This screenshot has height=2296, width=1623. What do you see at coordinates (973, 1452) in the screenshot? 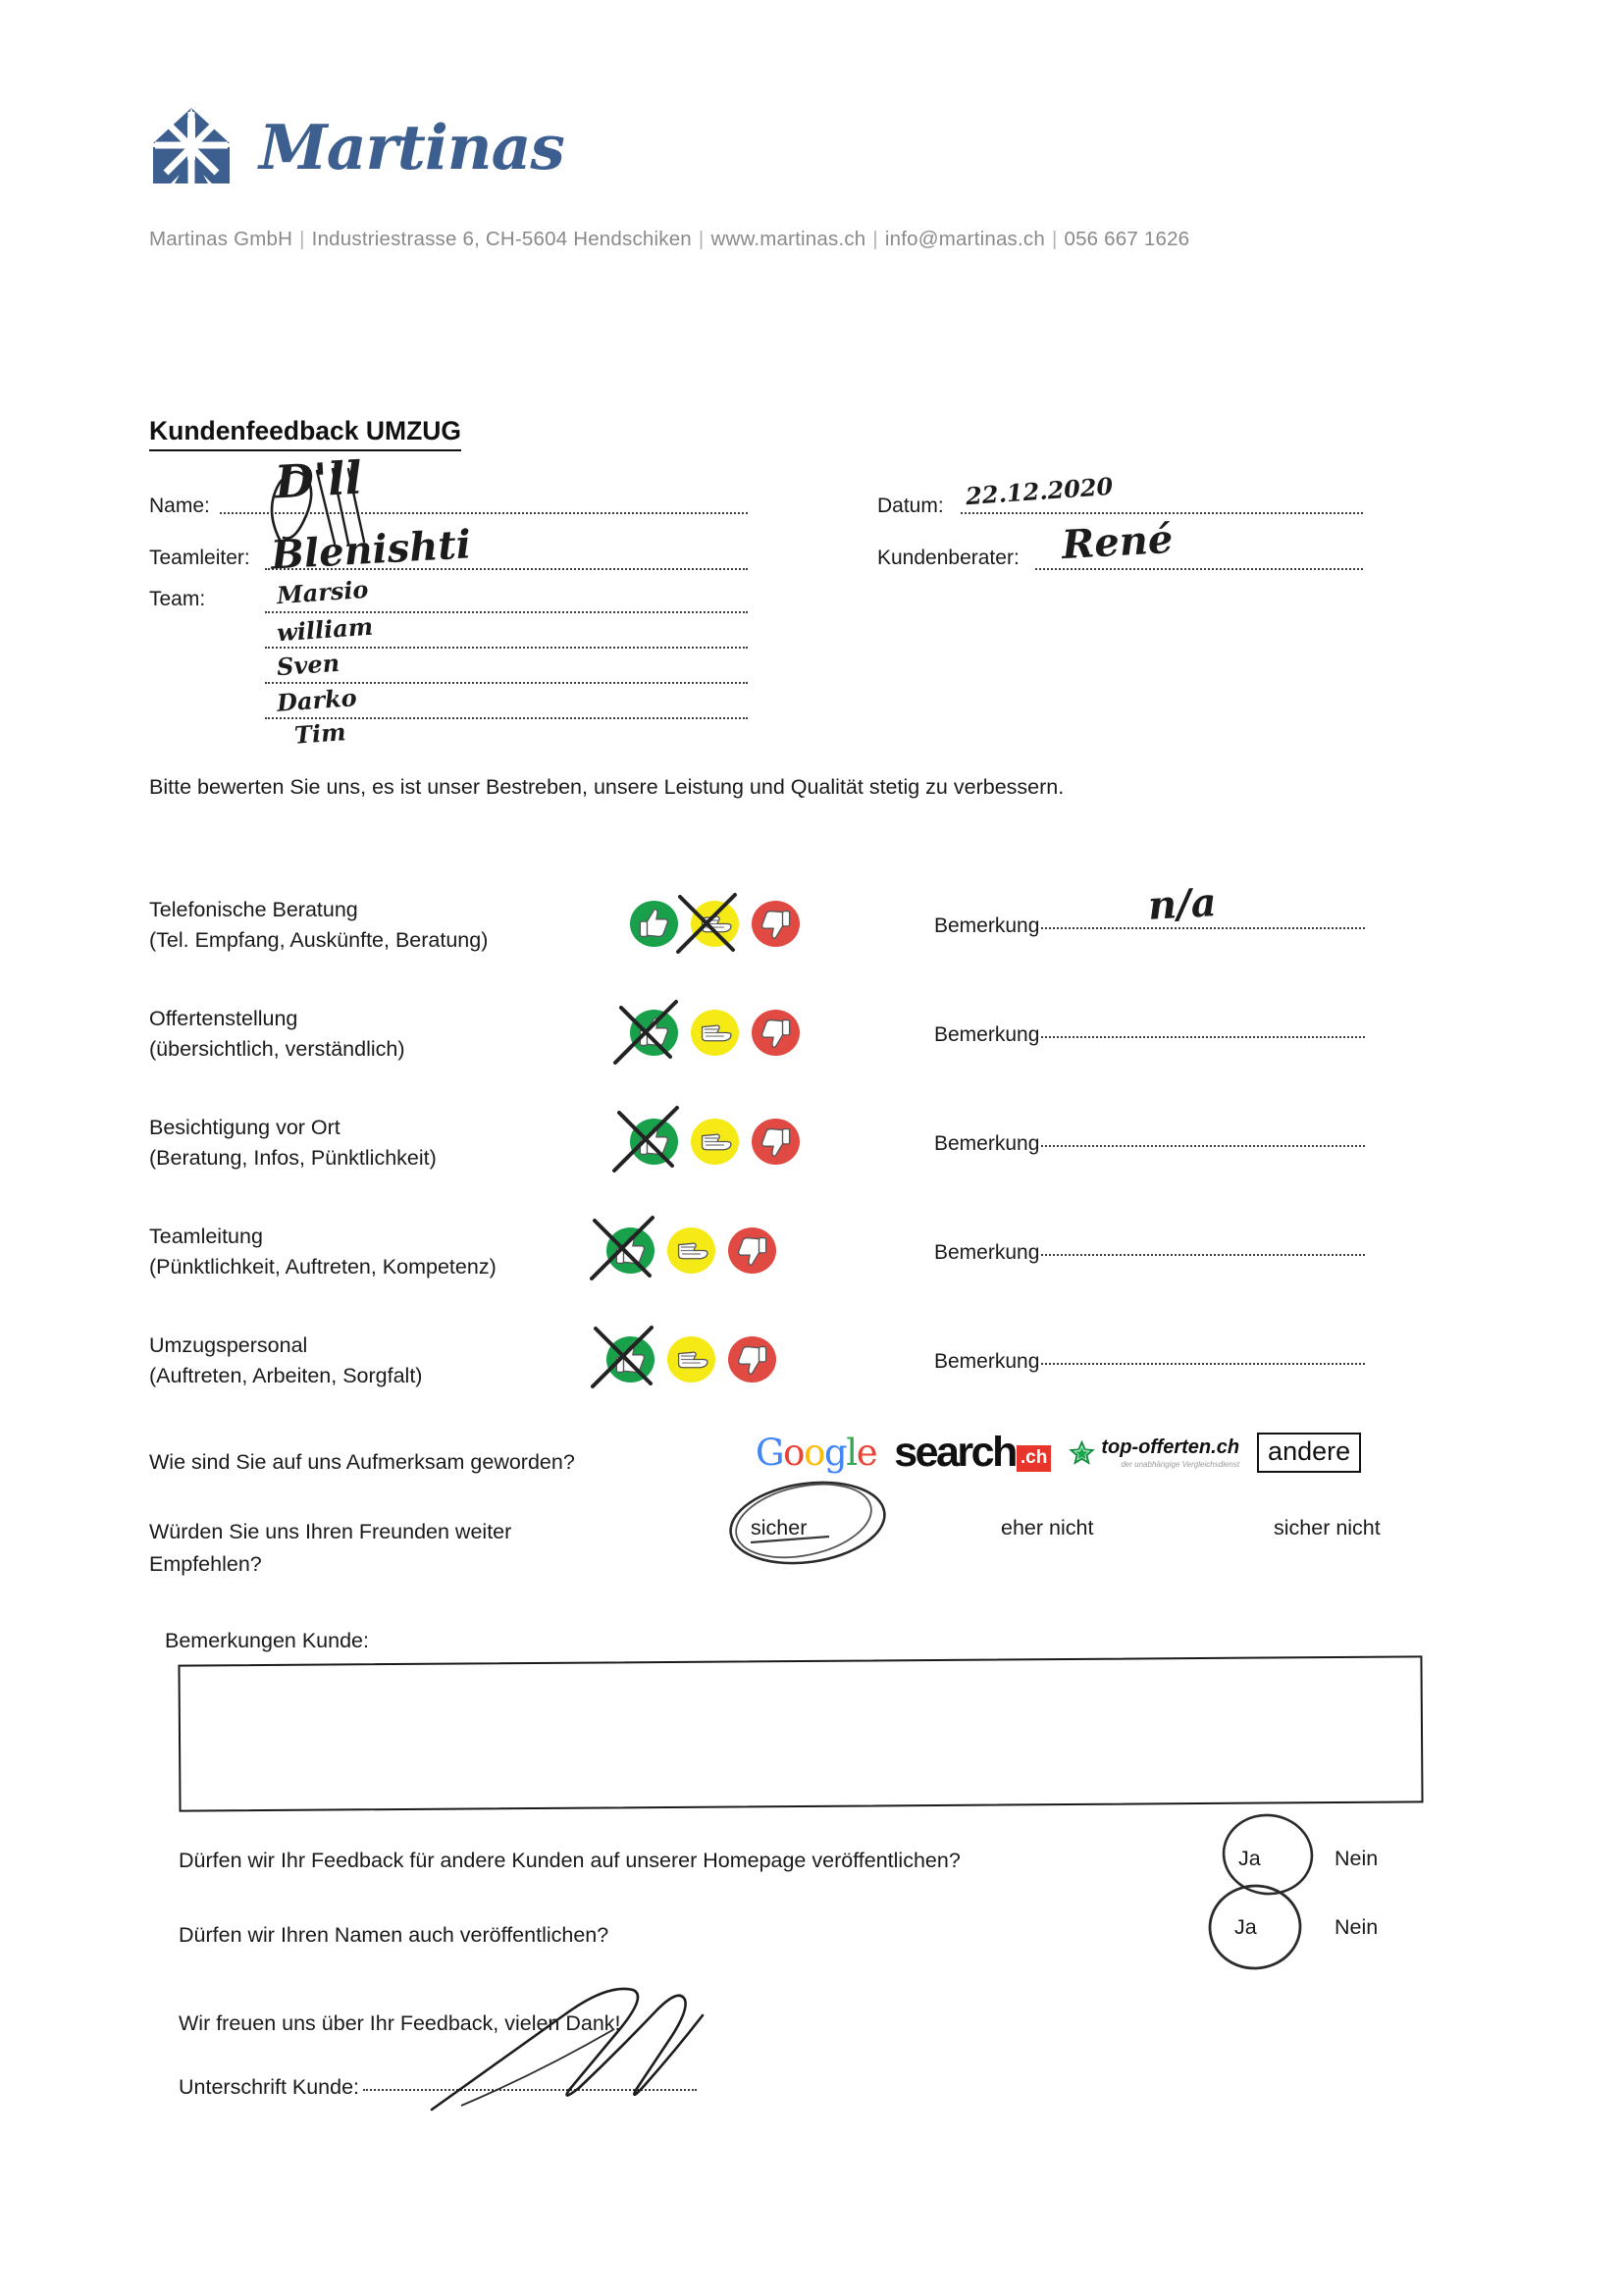
I see `searchch-logo-icon: search .ch` at bounding box center [973, 1452].